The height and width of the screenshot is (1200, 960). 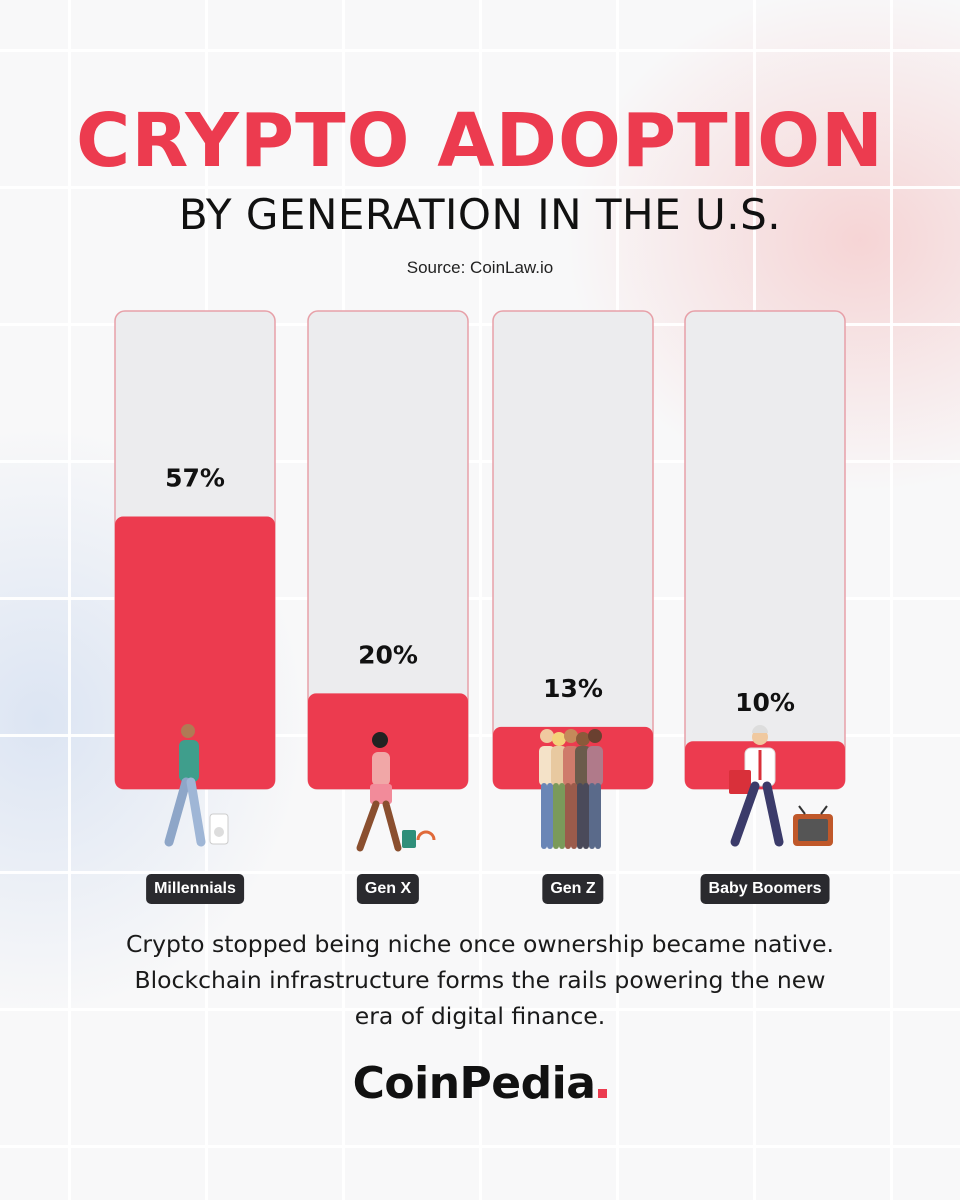 What do you see at coordinates (765, 702) in the screenshot?
I see `data-label-baby-boomers: 10%` at bounding box center [765, 702].